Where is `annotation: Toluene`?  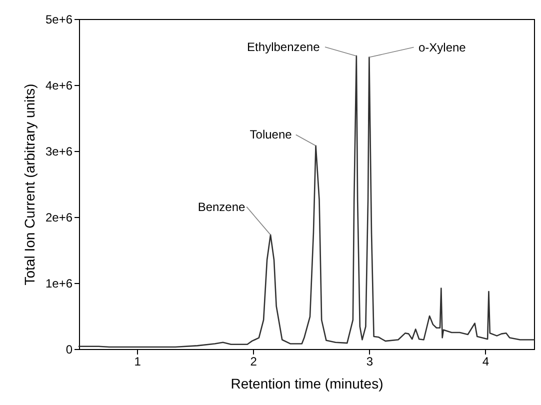 annotation: Toluene is located at coordinates (271, 135).